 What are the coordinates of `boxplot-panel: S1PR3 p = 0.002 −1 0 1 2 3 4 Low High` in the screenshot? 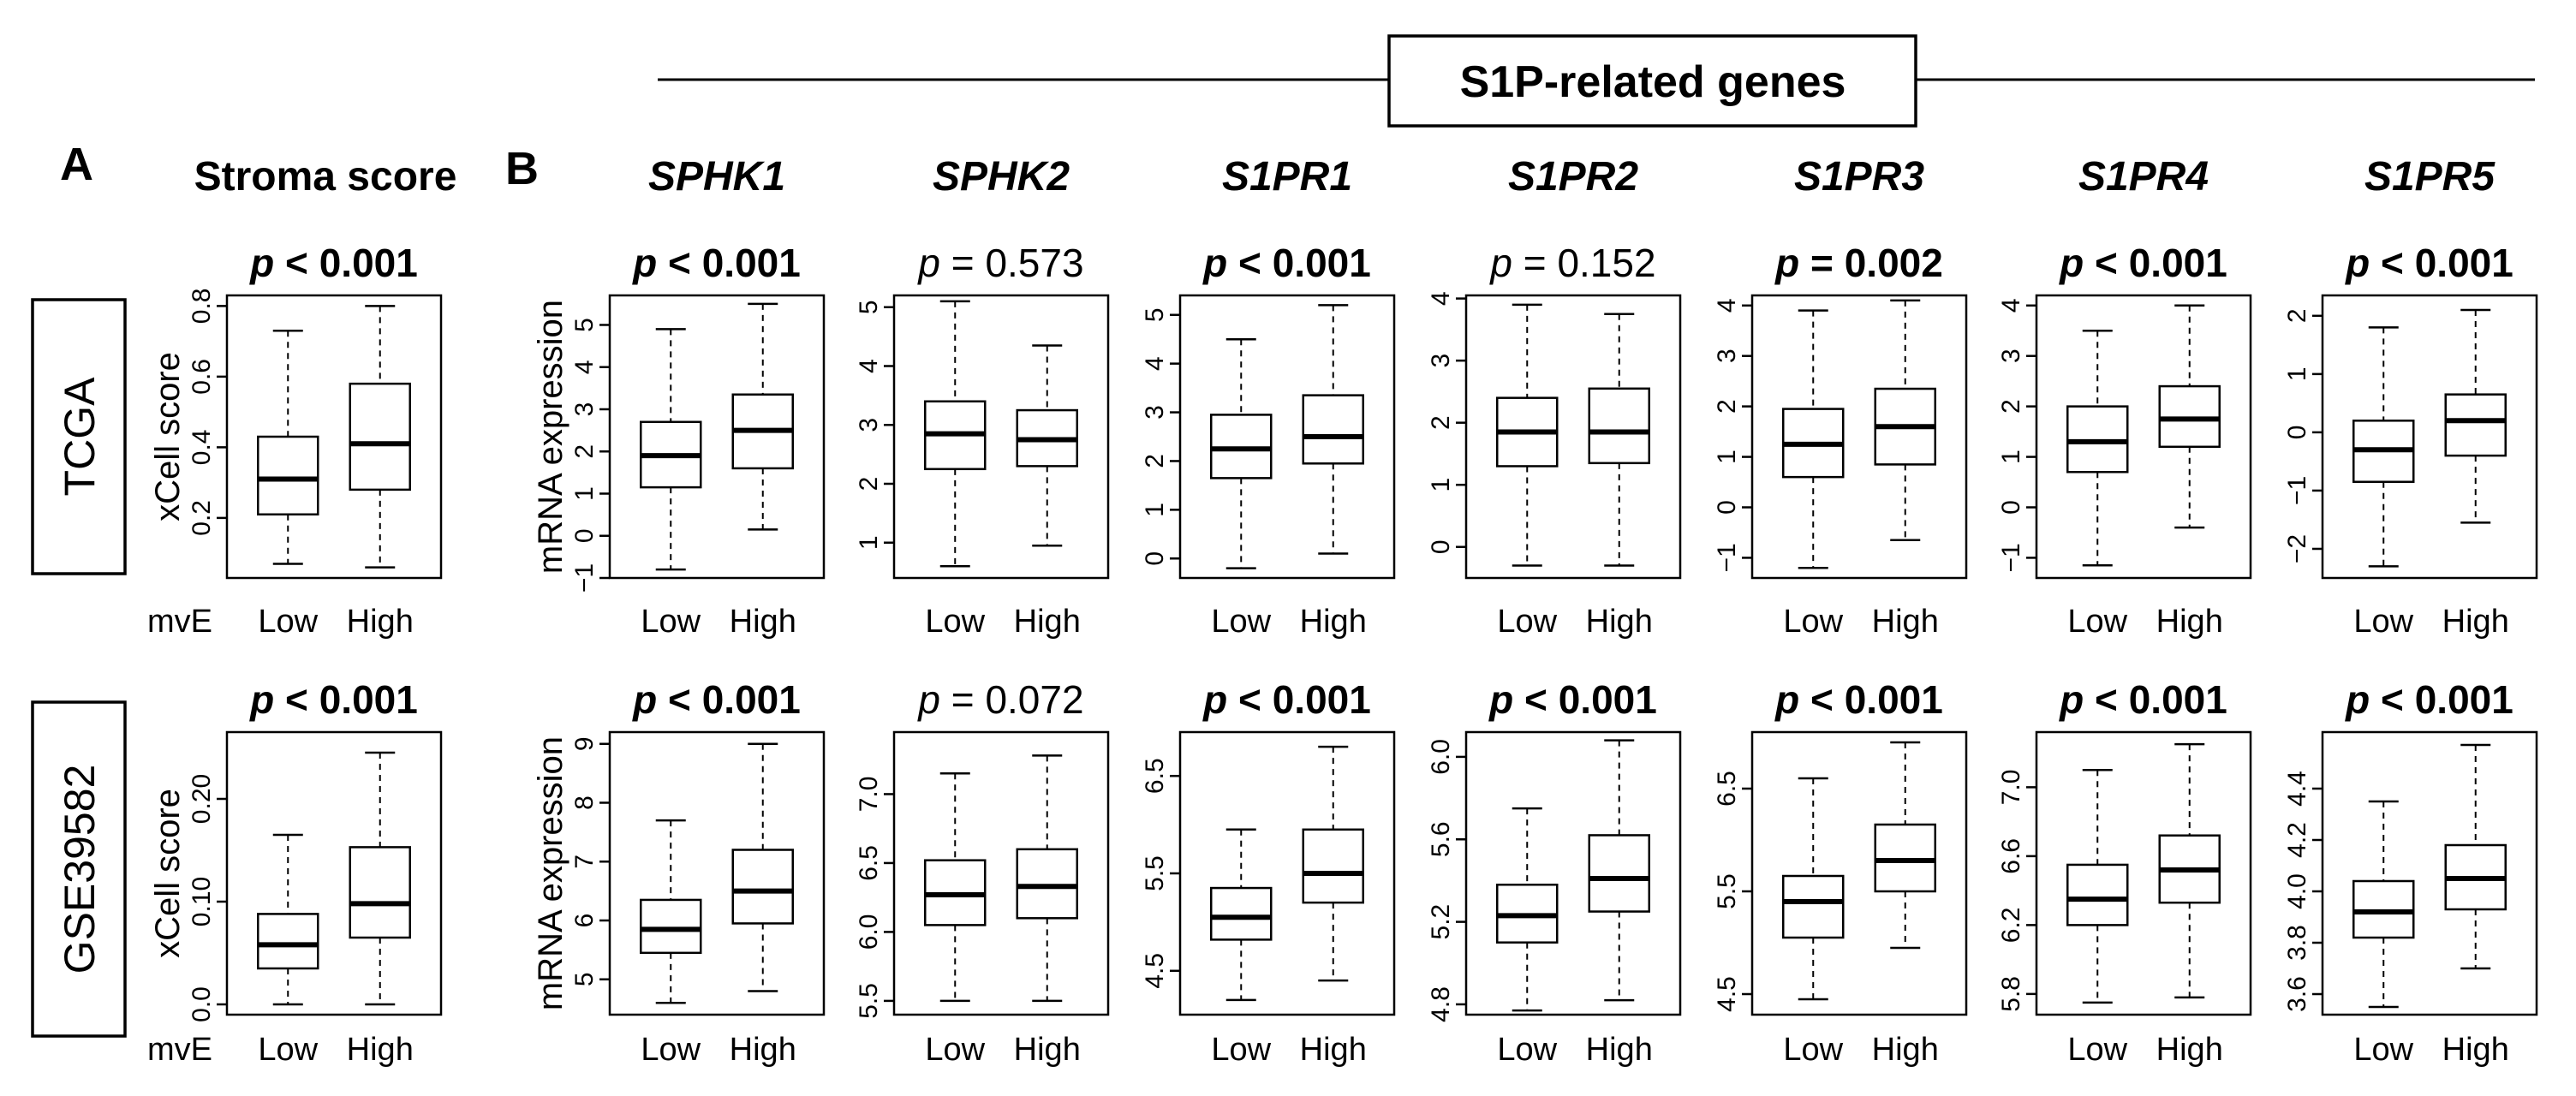 It's located at (1841, 397).